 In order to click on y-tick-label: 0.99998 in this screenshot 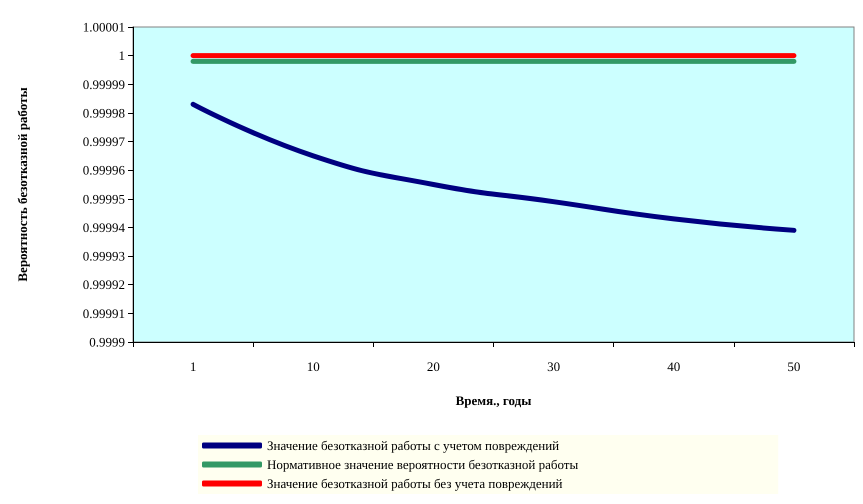, I will do `click(103, 112)`.